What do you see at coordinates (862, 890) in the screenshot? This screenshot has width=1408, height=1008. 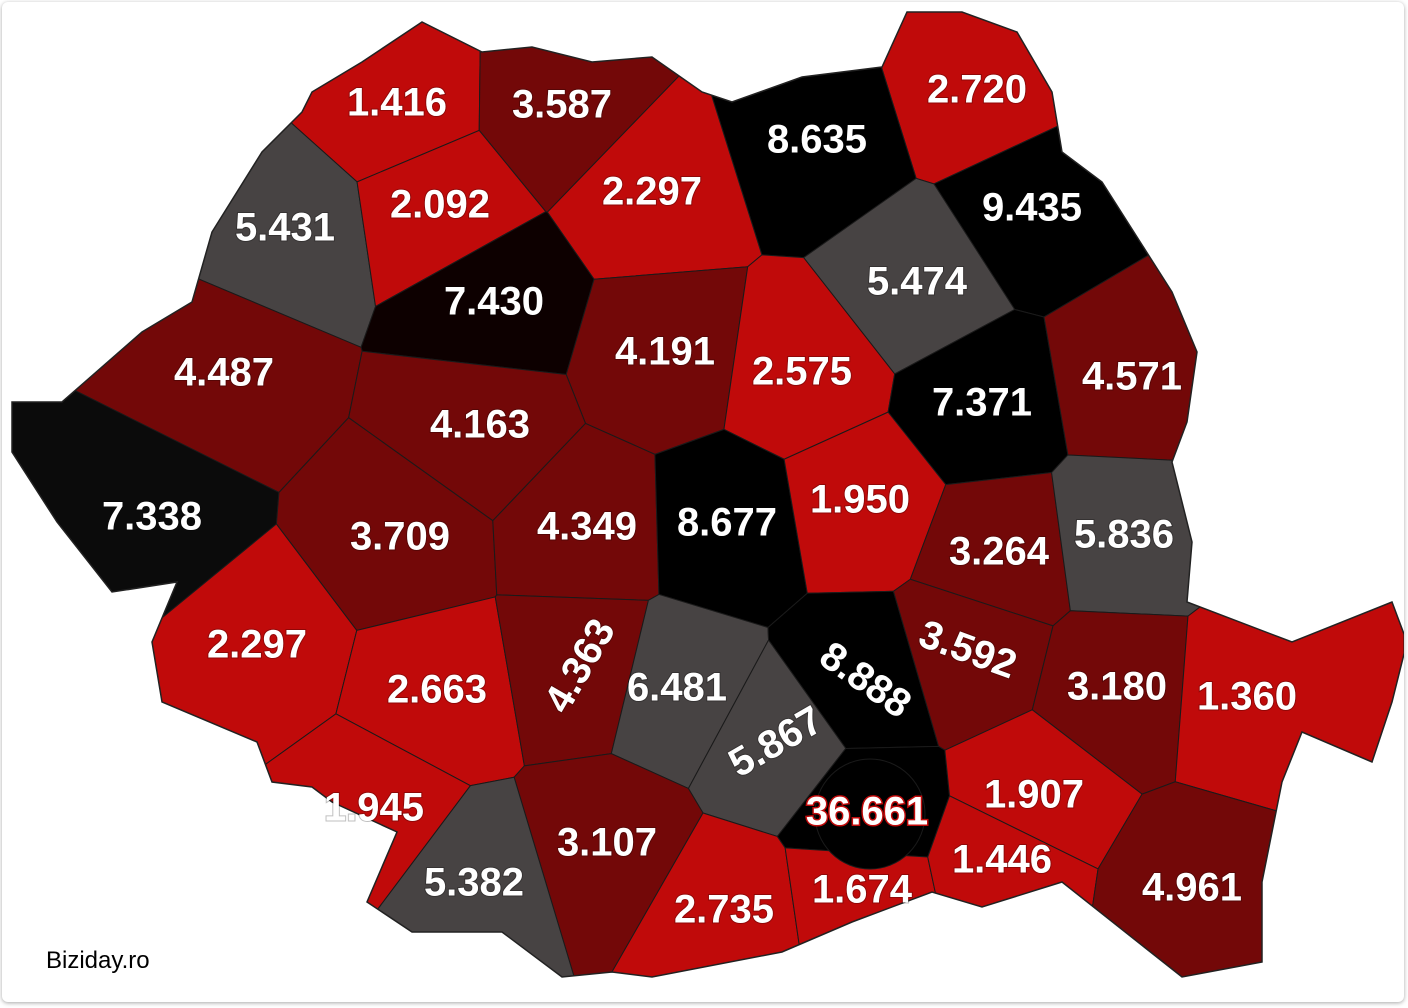 I see `county-value: 1.674` at bounding box center [862, 890].